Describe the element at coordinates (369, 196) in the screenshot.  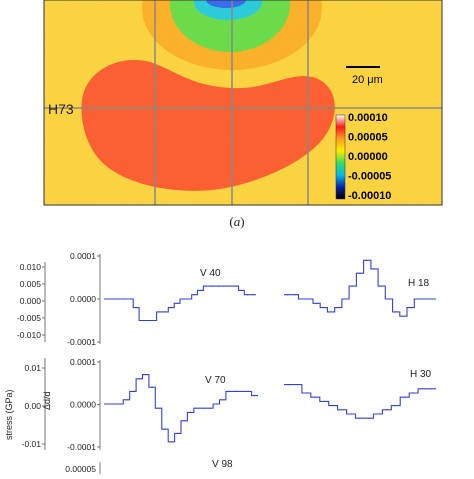
I see `colorbar-tick-label: -0.00010` at that location.